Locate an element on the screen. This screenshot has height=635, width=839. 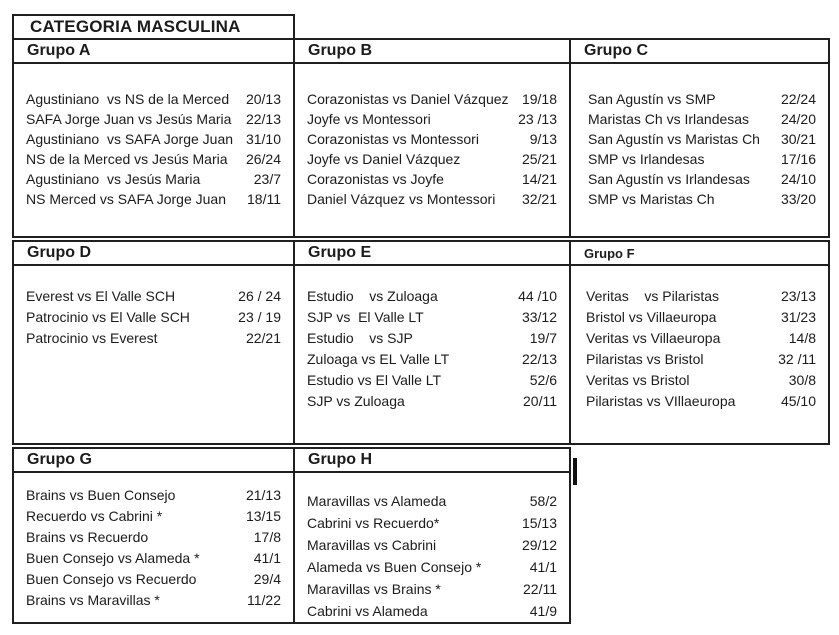
match-score: 58/2 is located at coordinates (543, 501).